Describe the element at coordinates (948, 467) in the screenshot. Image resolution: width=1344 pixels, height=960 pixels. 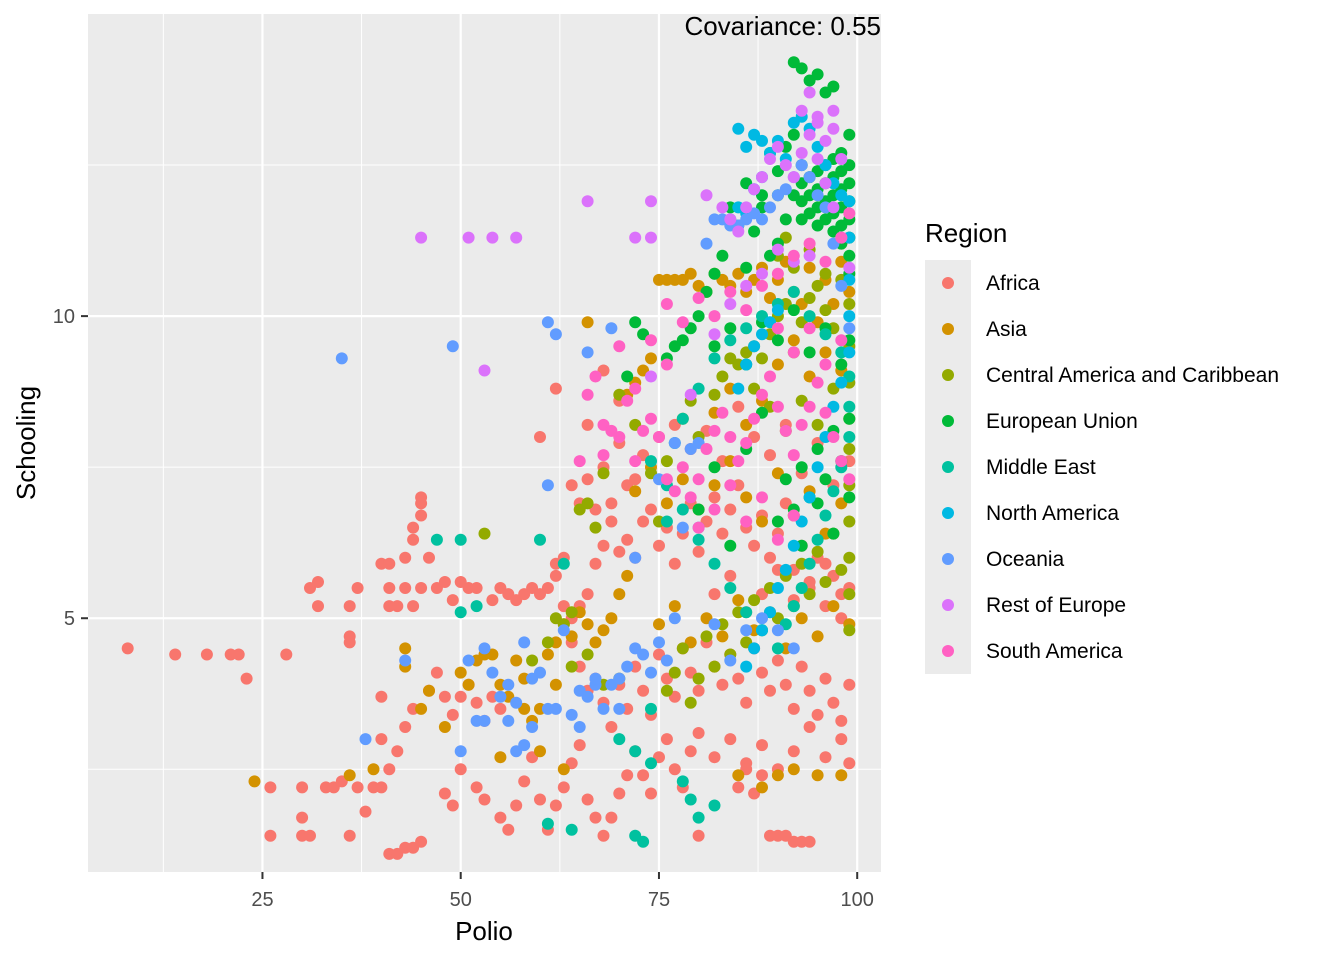
I see `legend-key` at that location.